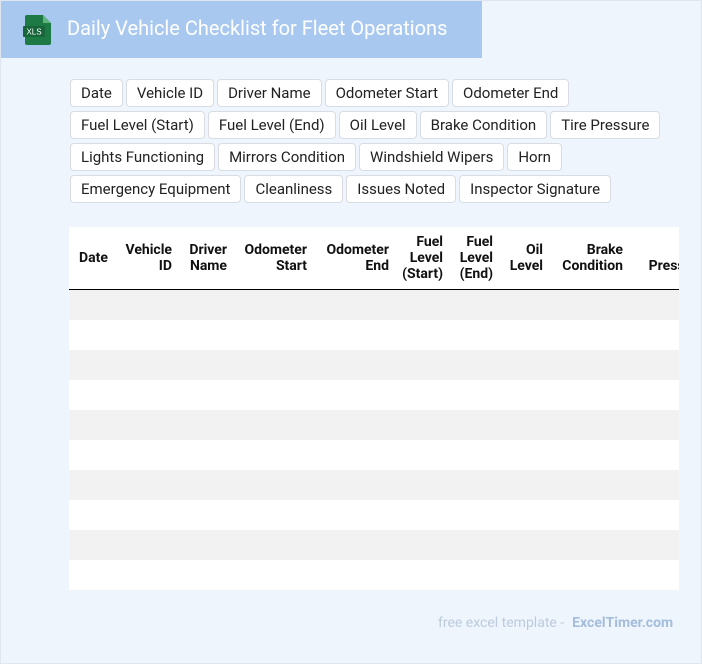  Describe the element at coordinates (623, 623) in the screenshot. I see `footer-brand: ExcelTimer.com` at that location.